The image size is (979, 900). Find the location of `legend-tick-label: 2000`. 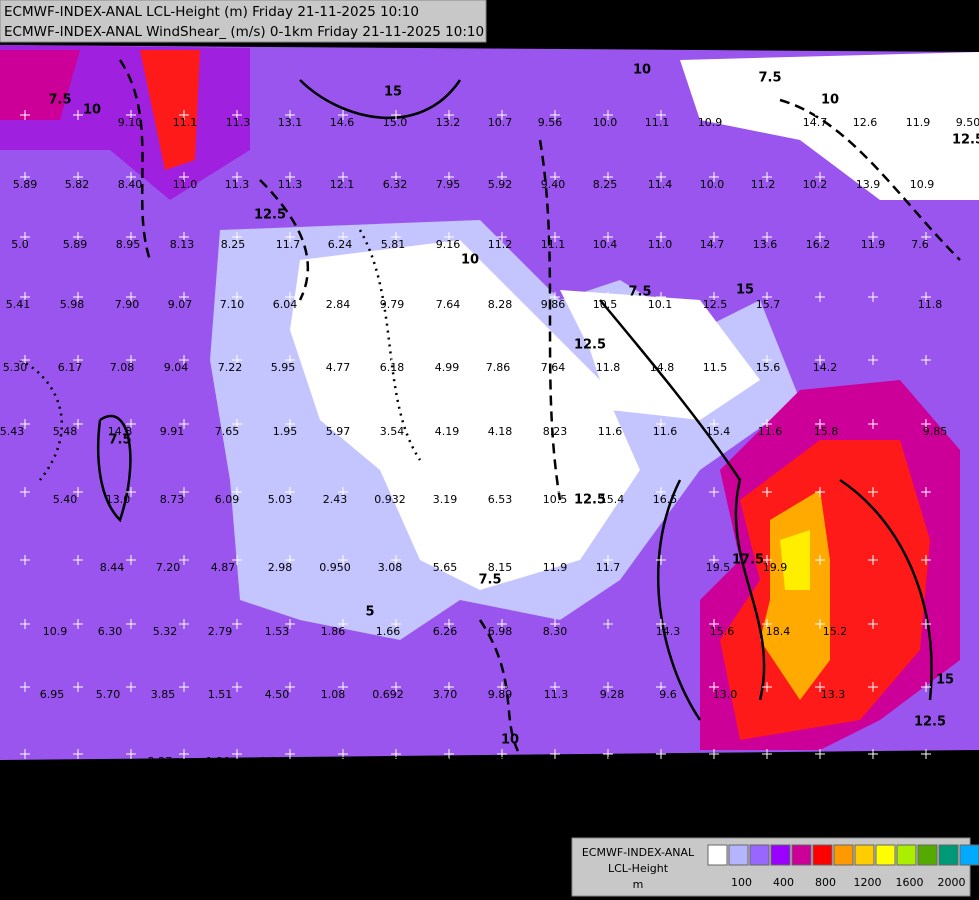

legend-tick-label: 2000 is located at coordinates (952, 882).